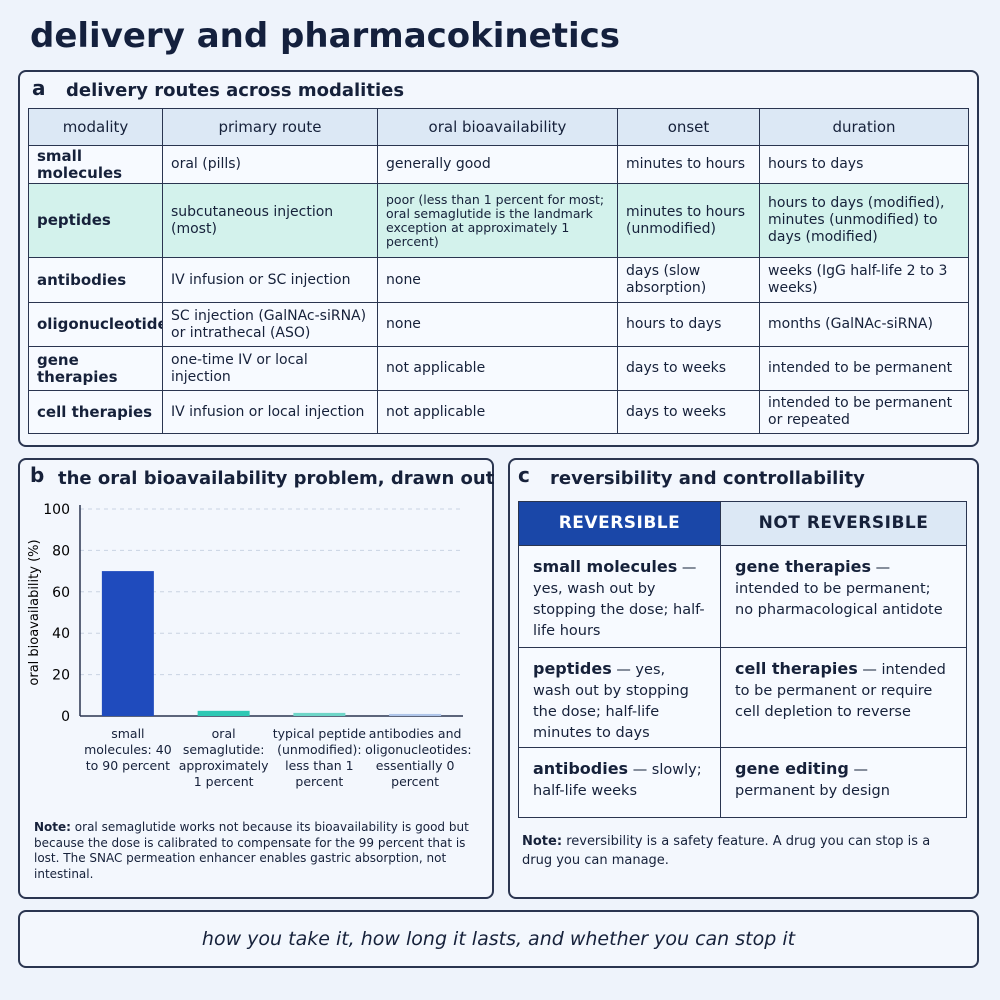  I want to click on column-header: NOT REVERSIBLE, so click(843, 523).